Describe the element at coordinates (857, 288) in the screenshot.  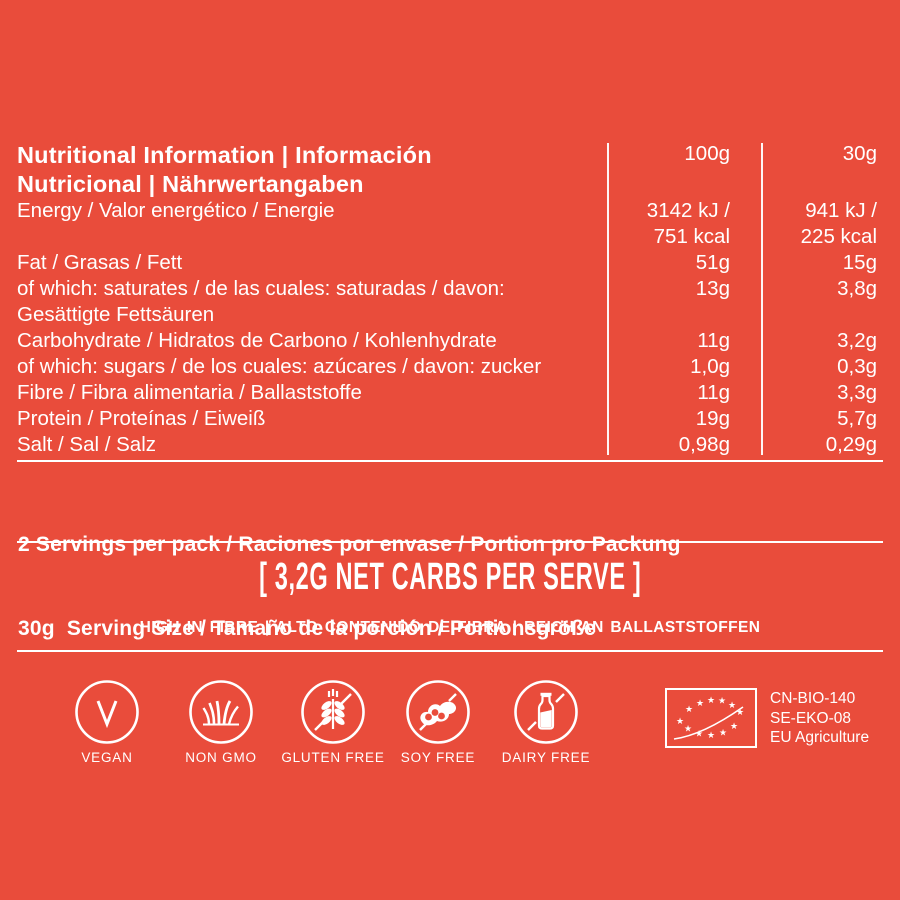
I see `row-value-30g: 3,8g` at that location.